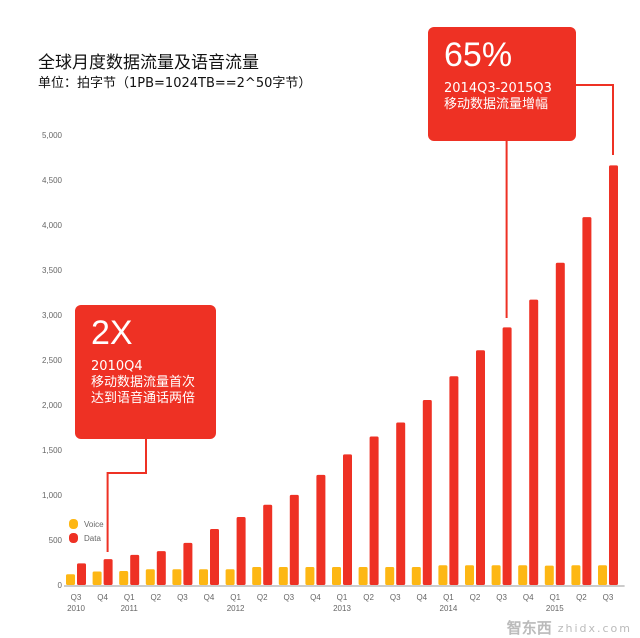  What do you see at coordinates (145, 372) in the screenshot?
I see `annotation-2x: 2X 2010Q4 移动数据流量首次 达到语音通话两倍` at bounding box center [145, 372].